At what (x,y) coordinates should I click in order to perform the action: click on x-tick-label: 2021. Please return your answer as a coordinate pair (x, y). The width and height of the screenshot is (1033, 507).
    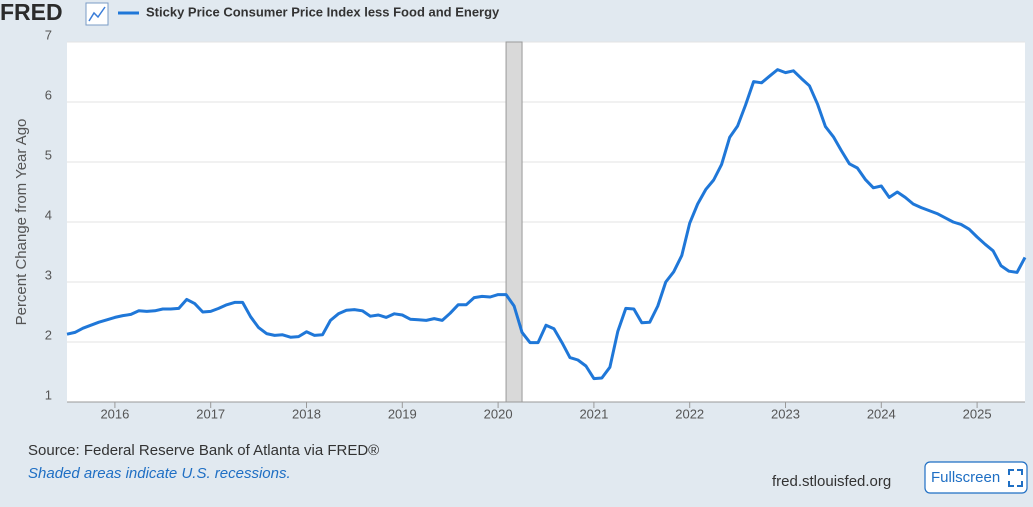
    Looking at the image, I should click on (593, 413).